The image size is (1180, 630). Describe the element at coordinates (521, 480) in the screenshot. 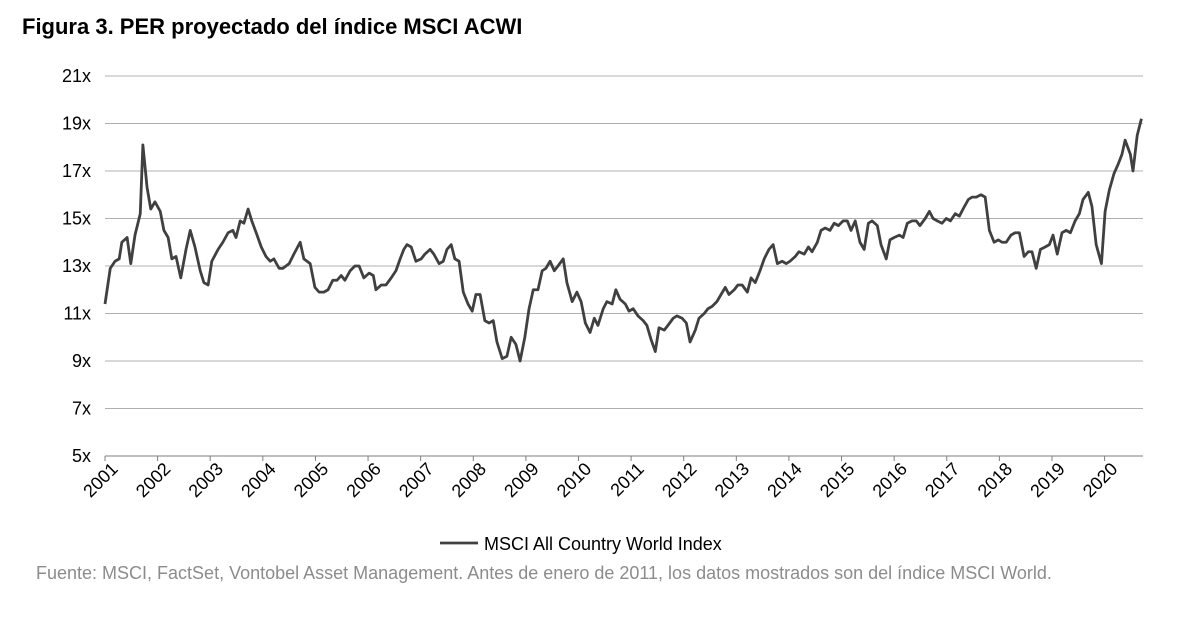

I see `x-tick-label: 2009` at that location.